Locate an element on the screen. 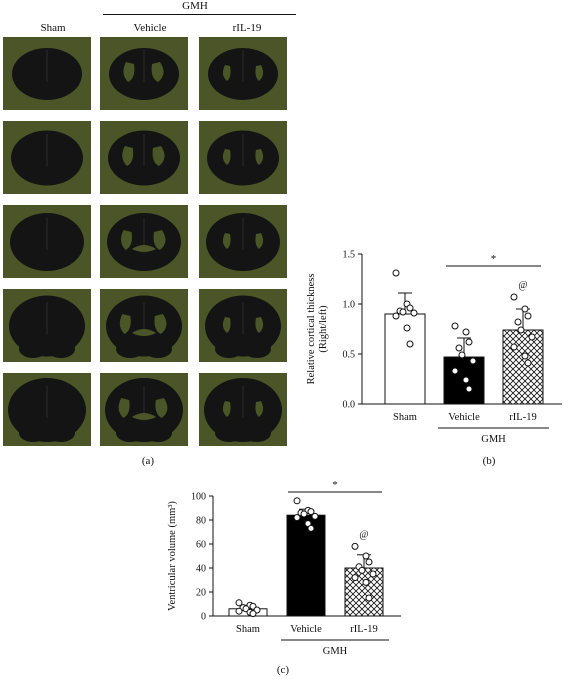  column-label-ril19: rIL-19 is located at coordinates (247, 28).